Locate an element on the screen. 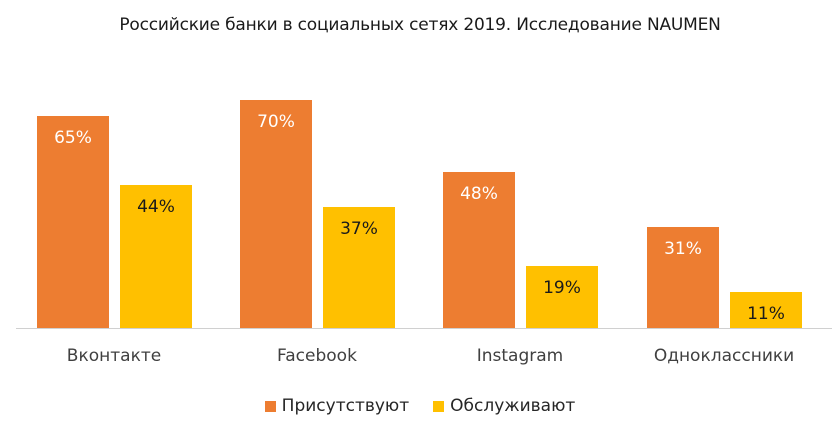 The image size is (840, 435). data-label: 44% is located at coordinates (156, 206).